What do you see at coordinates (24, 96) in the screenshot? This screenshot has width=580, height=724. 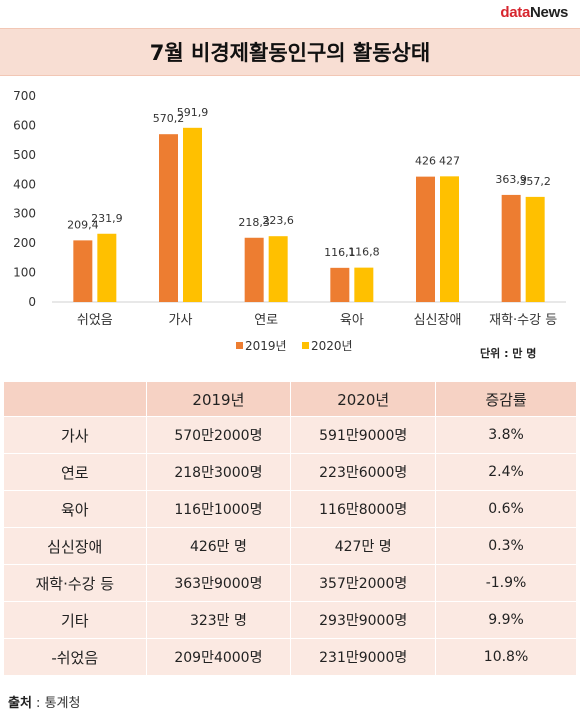 I see `y-tick-label: 700` at bounding box center [24, 96].